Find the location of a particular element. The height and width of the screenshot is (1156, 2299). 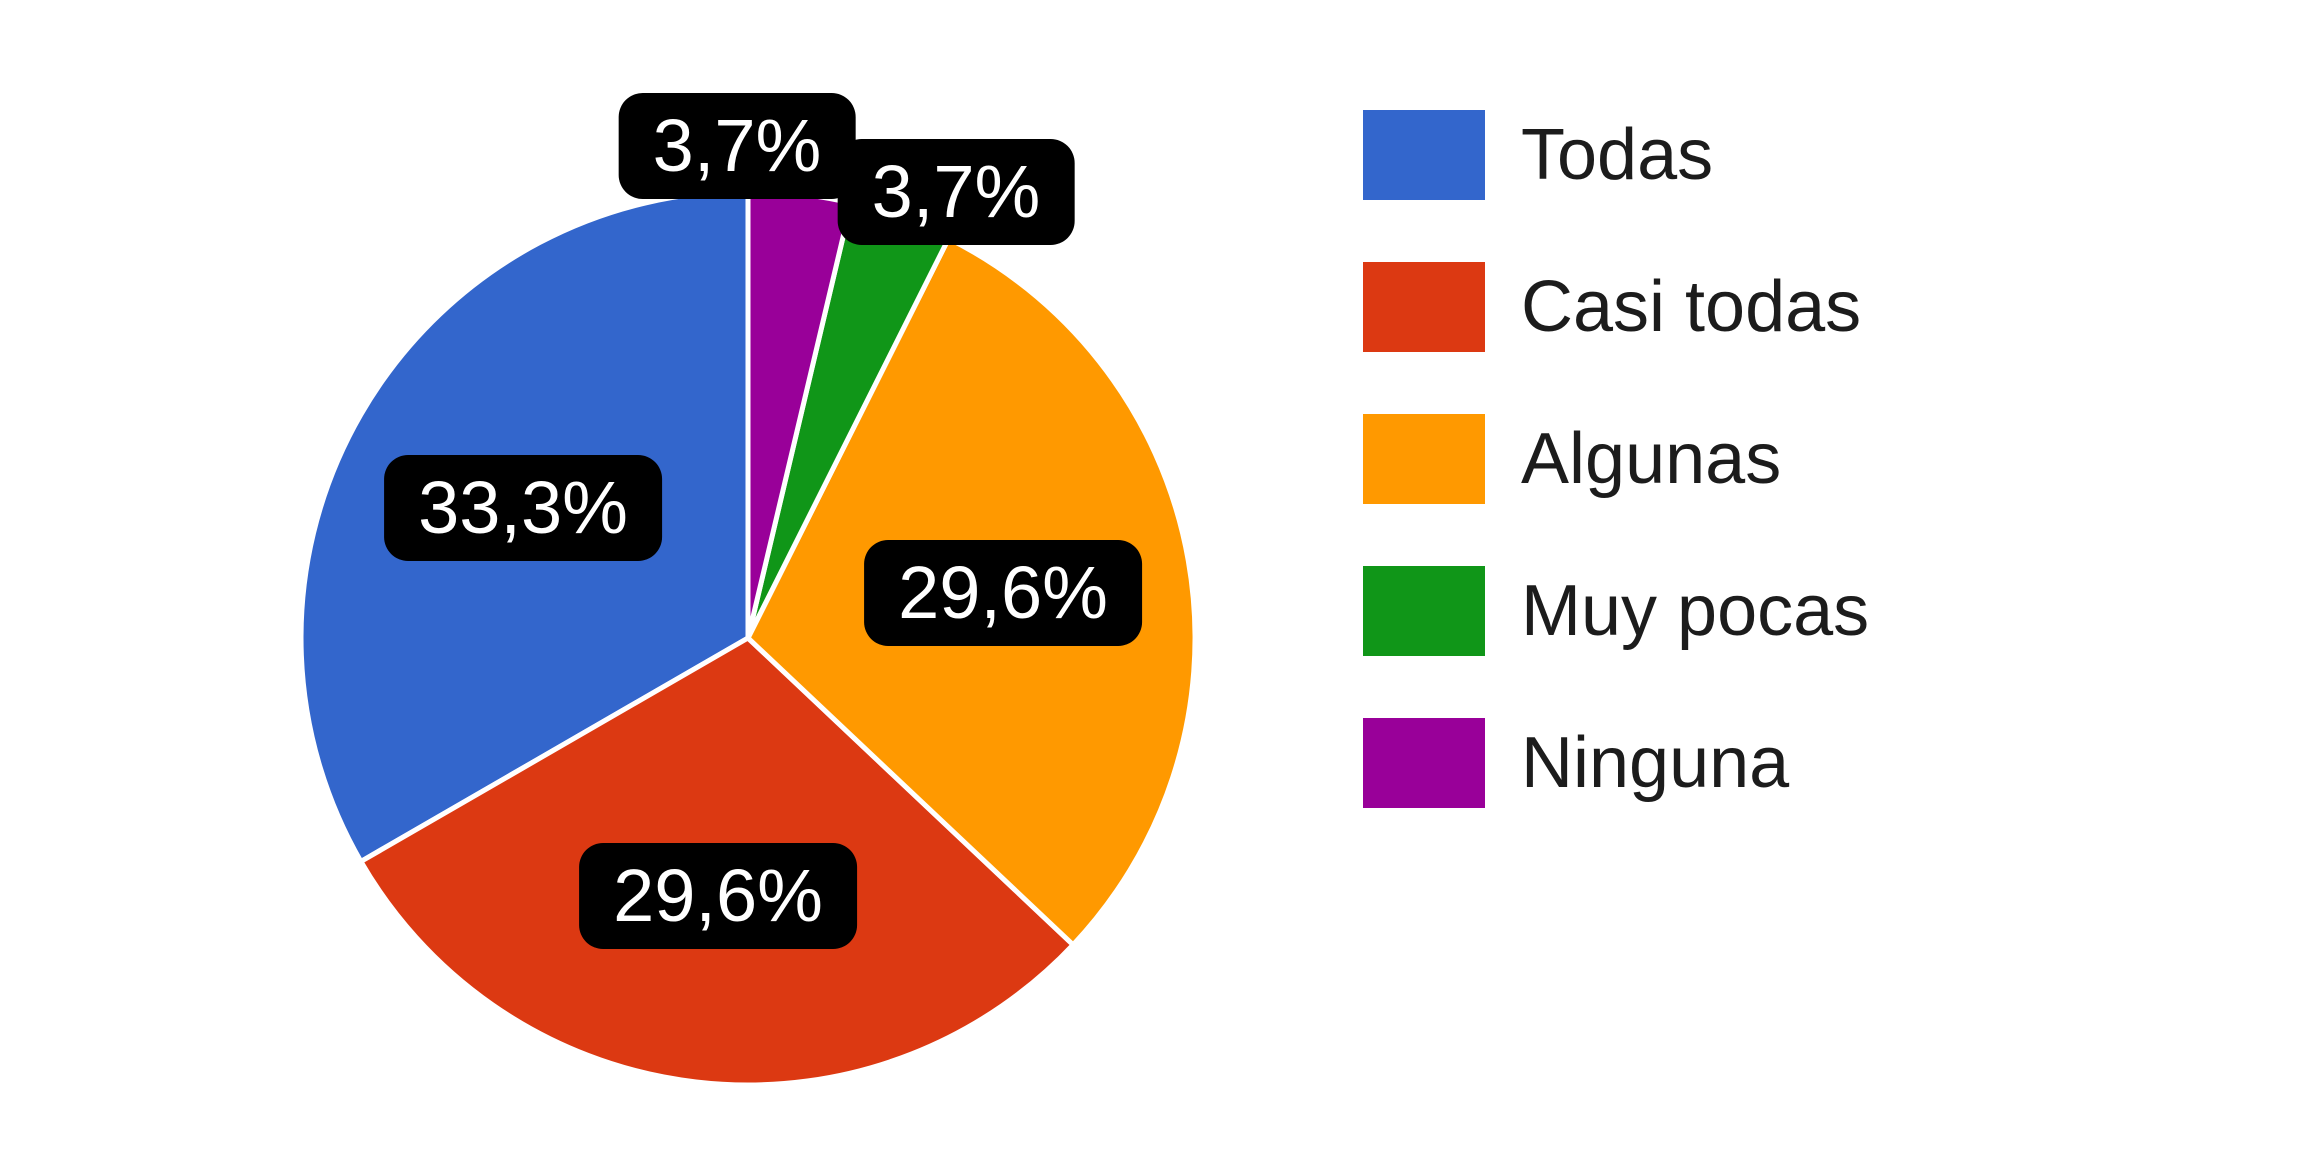

legend-item-muy-pocas: Muy pocas is located at coordinates (1616, 611).